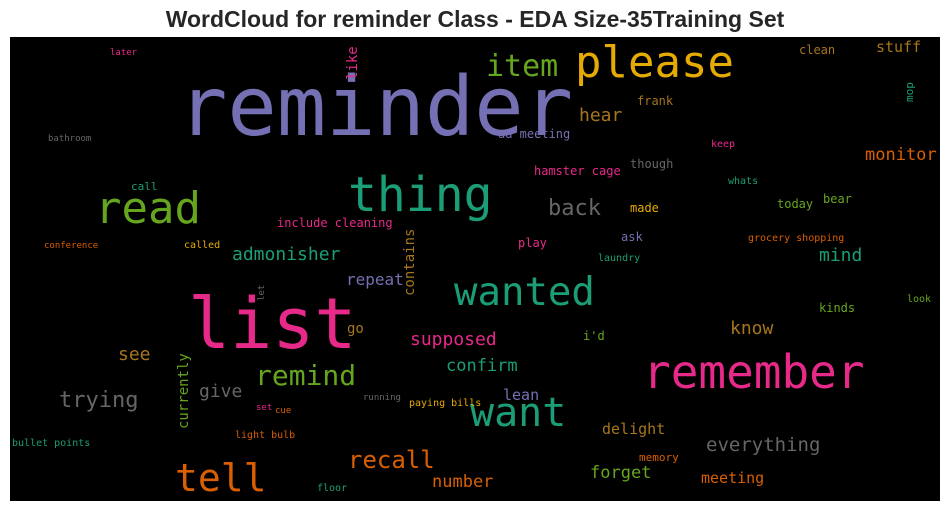 The image size is (950, 511). What do you see at coordinates (355, 329) in the screenshot?
I see `word-go: go` at bounding box center [355, 329].